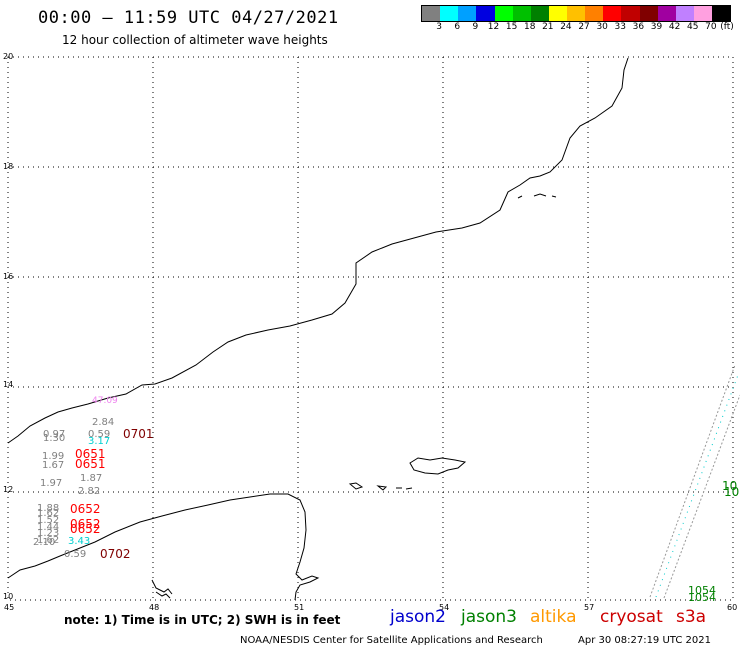 The image size is (740, 650). I want to click on wave-height-label: 1.97, so click(51, 483).